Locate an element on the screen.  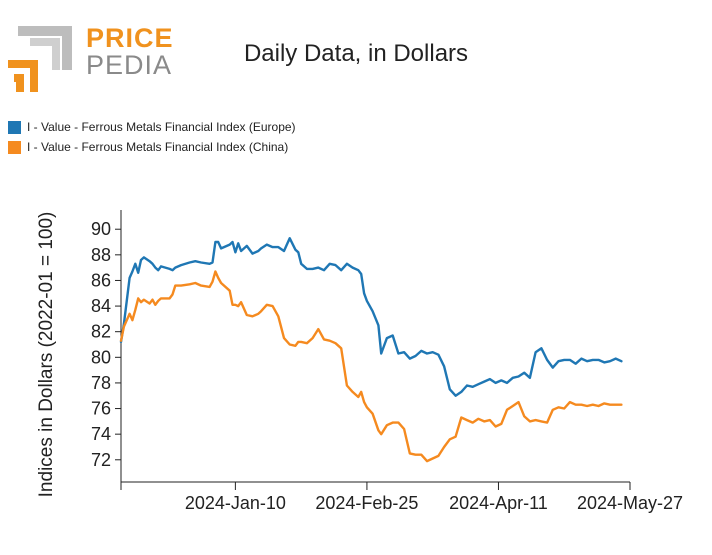
pricepedia-logo: PRICE PEDIA is located at coordinates (90, 60).